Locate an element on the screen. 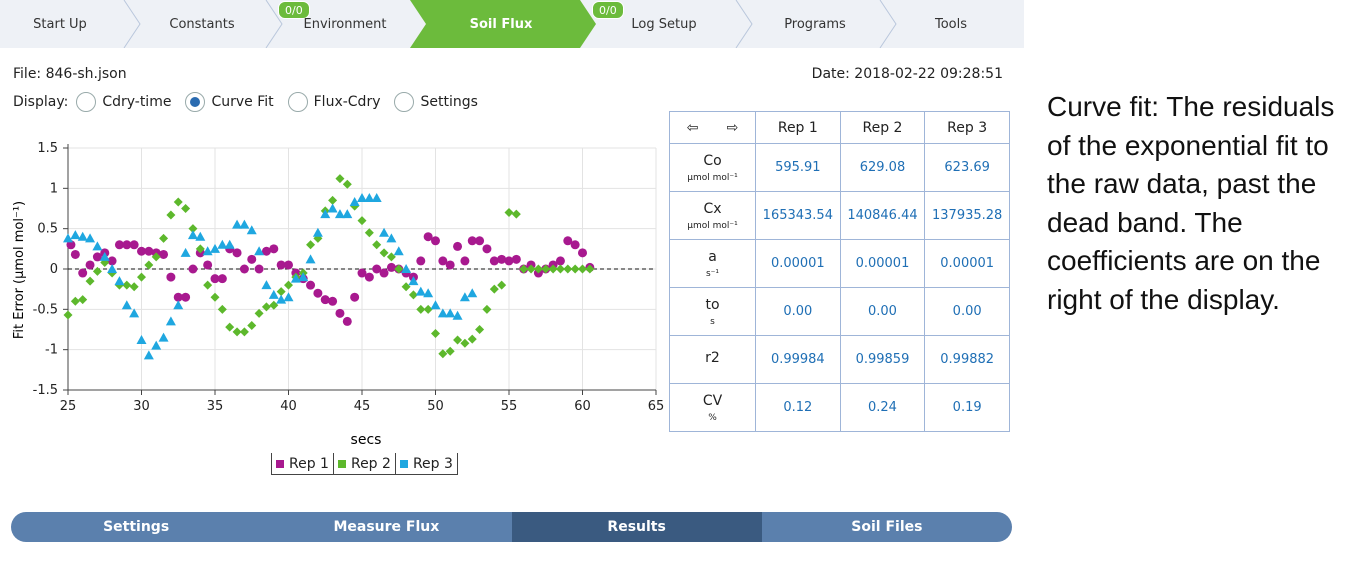 Image resolution: width=1357 pixels, height=562 pixels. table-cell: 0.00001 is located at coordinates (798, 263).